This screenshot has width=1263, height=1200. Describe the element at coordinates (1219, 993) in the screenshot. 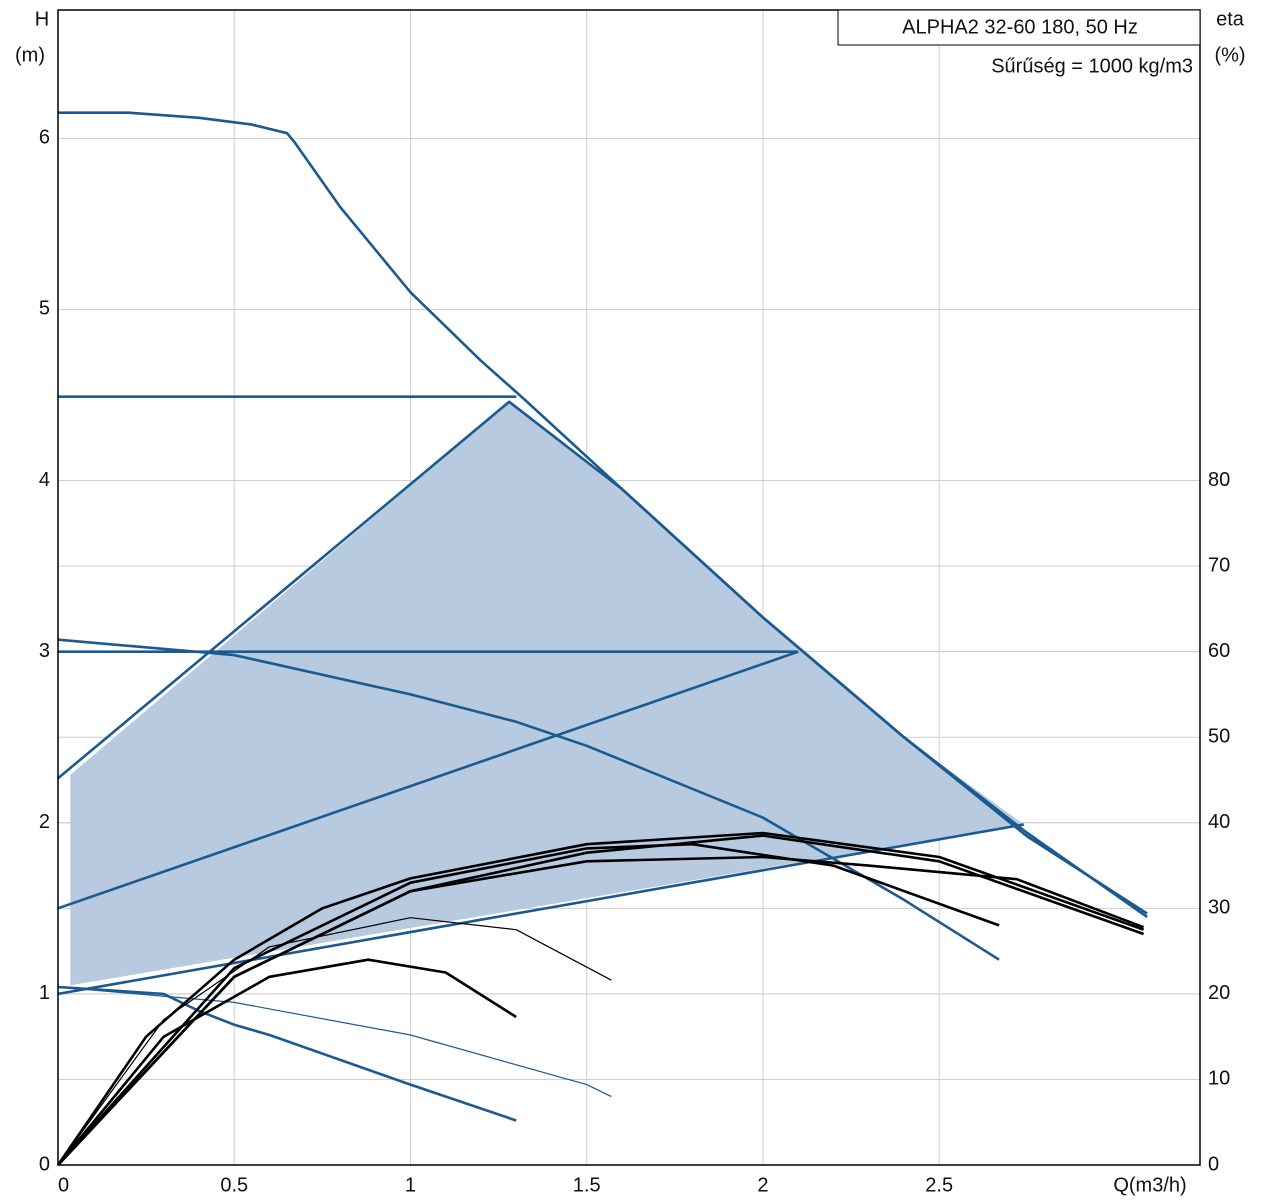

I see `y2-tick-label: 20` at that location.